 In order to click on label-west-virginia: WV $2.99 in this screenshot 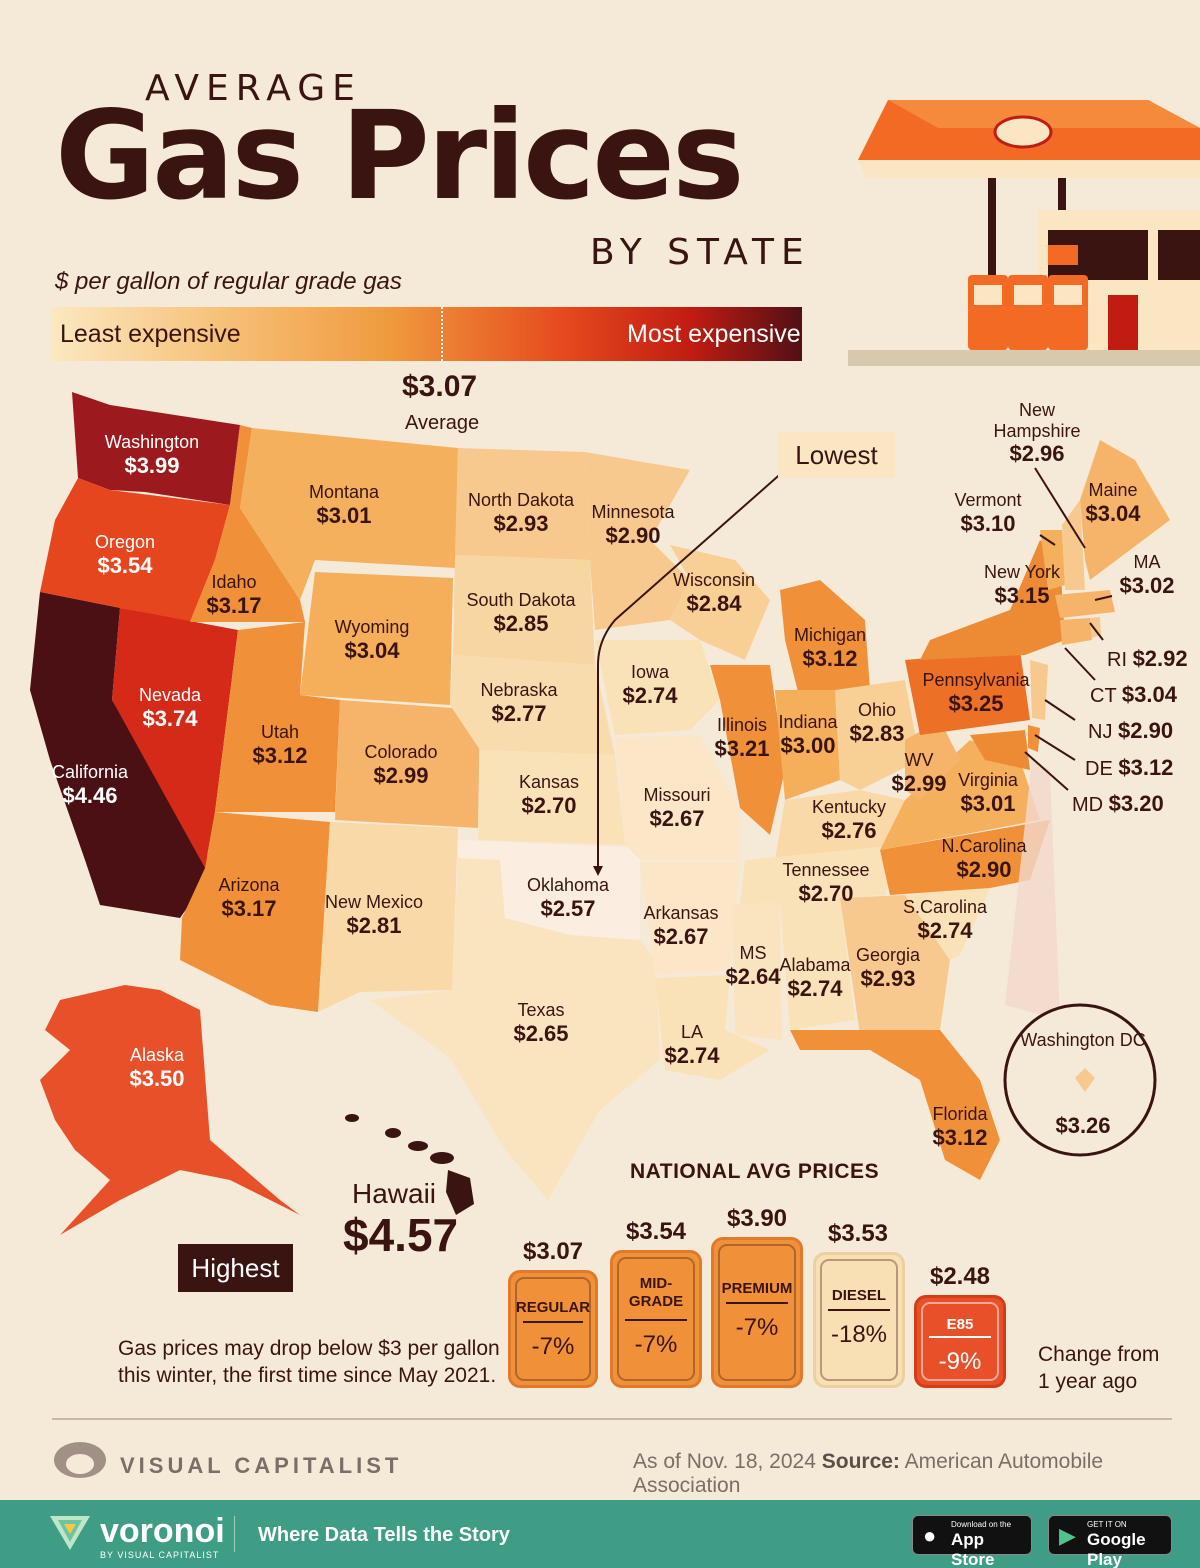, I will do `click(919, 773)`.